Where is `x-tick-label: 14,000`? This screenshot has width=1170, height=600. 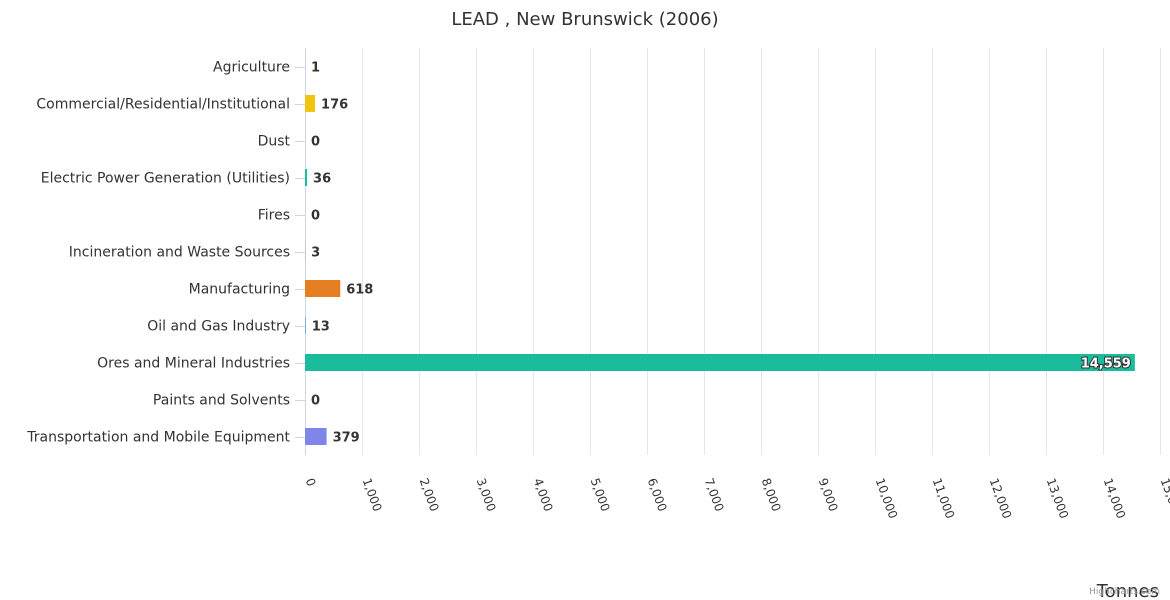
x-tick-label: 14,000 is located at coordinates (1115, 498).